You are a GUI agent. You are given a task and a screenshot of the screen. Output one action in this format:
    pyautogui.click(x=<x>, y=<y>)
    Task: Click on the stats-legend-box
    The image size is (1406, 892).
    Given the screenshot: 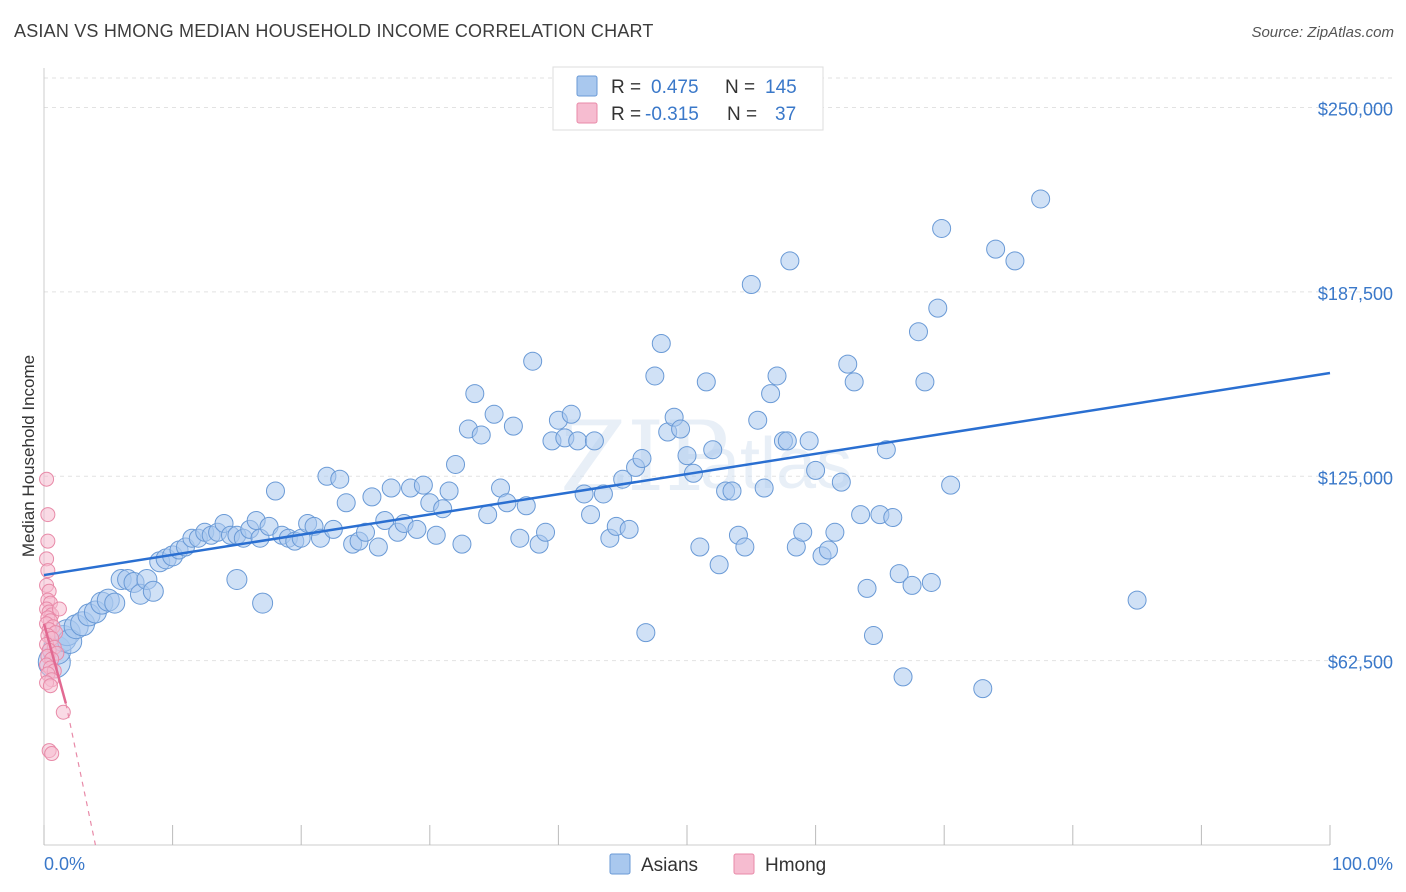 What is the action you would take?
    pyautogui.click(x=688, y=98)
    